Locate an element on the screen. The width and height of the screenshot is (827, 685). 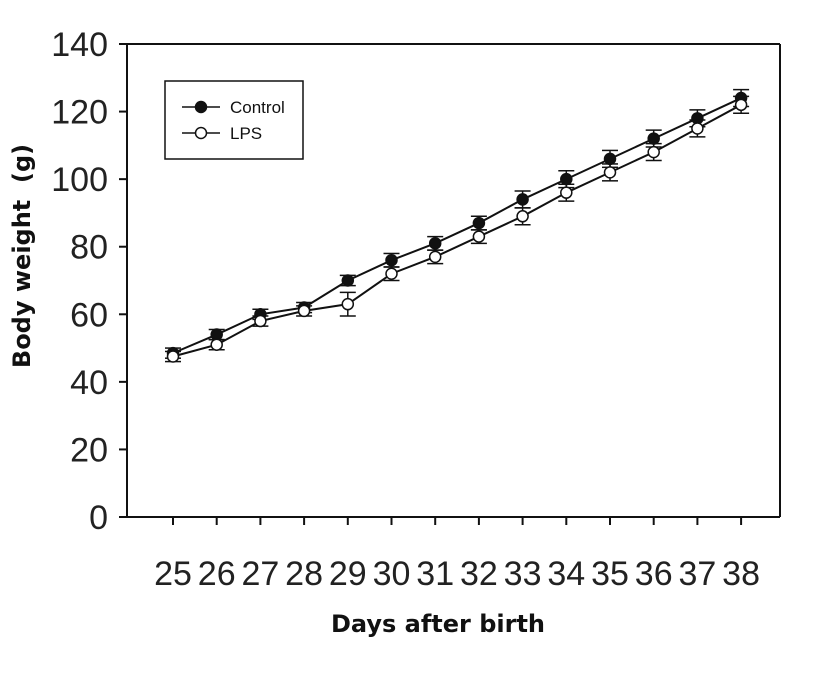
legend-lps-label: LPS is located at coordinates (246, 133).